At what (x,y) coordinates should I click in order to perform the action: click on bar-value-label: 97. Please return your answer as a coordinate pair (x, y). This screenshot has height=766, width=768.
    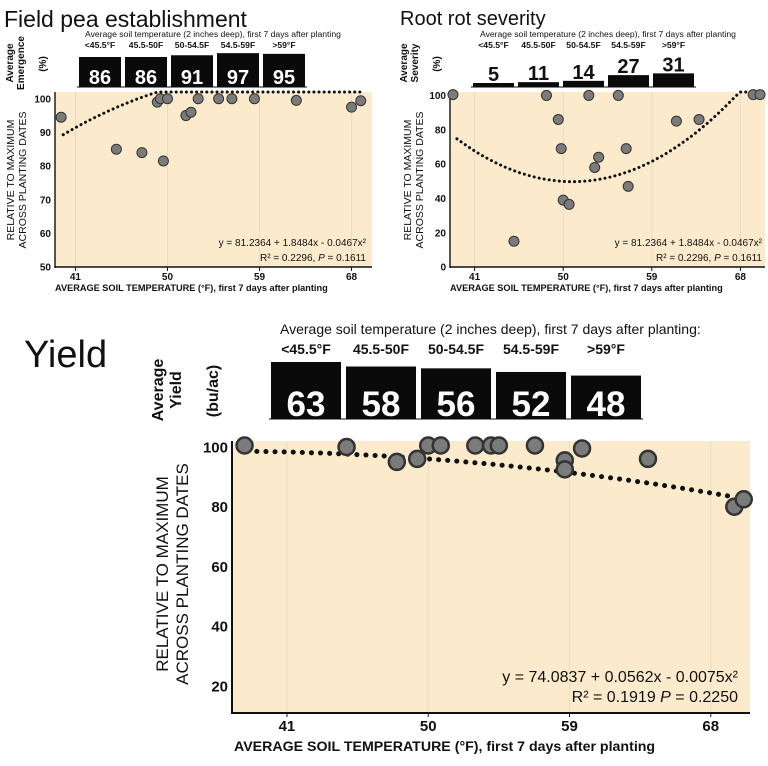
    Looking at the image, I should click on (238, 78).